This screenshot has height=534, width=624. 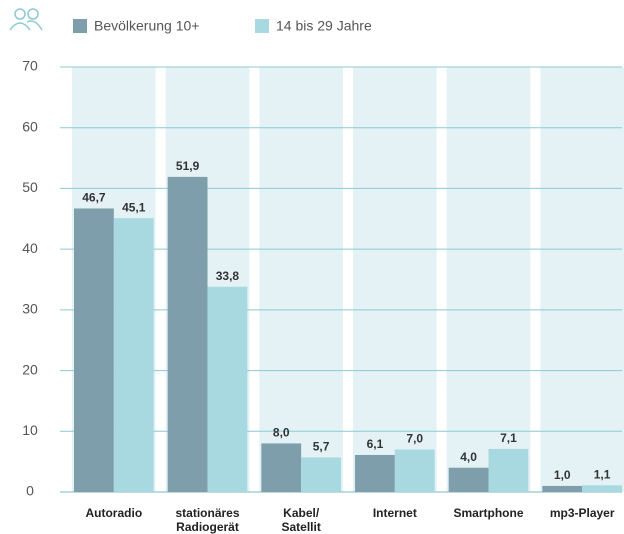 What do you see at coordinates (134, 207) in the screenshot?
I see `value-label: 45,1` at bounding box center [134, 207].